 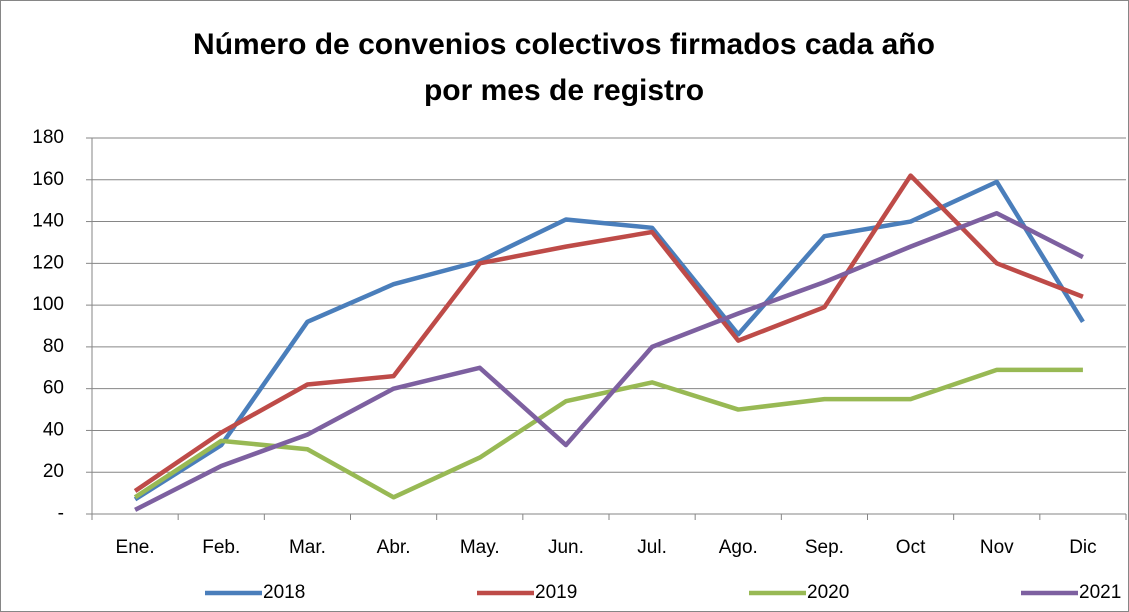 What do you see at coordinates (53, 388) in the screenshot?
I see `y-tick-label: 60` at bounding box center [53, 388].